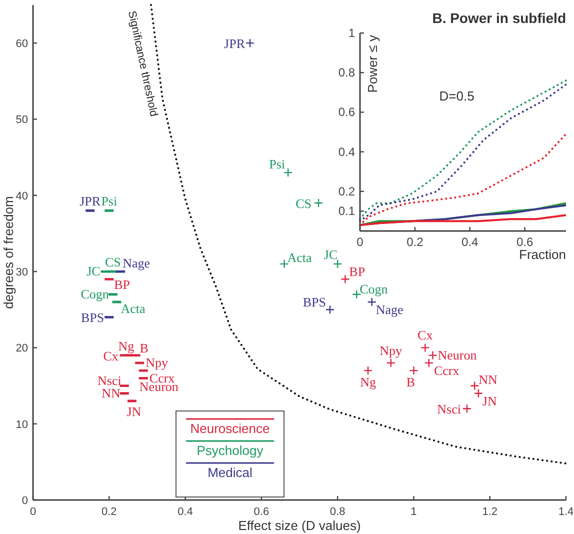  I want to click on y-tick-label: 20, so click(22, 348).